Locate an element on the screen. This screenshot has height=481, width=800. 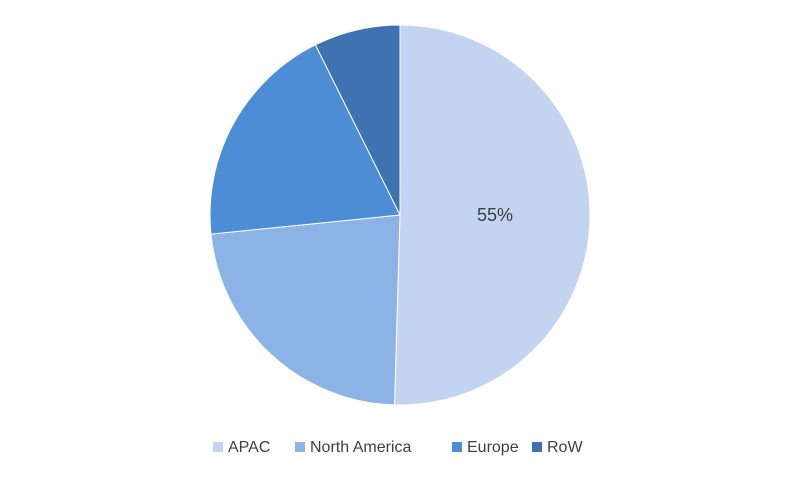
data-label: 55% is located at coordinates (495, 215).